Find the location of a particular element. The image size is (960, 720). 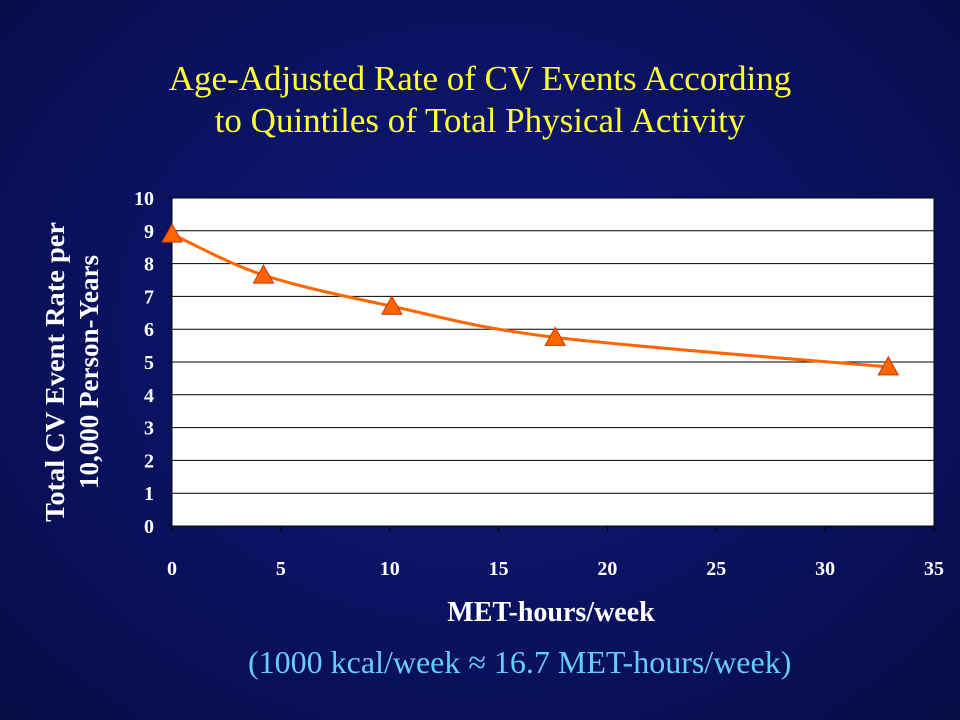

y-tick-label: 1 is located at coordinates (149, 494).